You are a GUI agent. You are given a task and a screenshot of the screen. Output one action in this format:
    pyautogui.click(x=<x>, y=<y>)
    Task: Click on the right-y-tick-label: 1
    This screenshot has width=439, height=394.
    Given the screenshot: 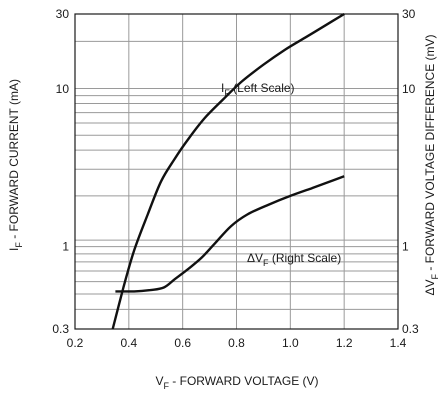 What is the action you would take?
    pyautogui.click(x=405, y=247)
    